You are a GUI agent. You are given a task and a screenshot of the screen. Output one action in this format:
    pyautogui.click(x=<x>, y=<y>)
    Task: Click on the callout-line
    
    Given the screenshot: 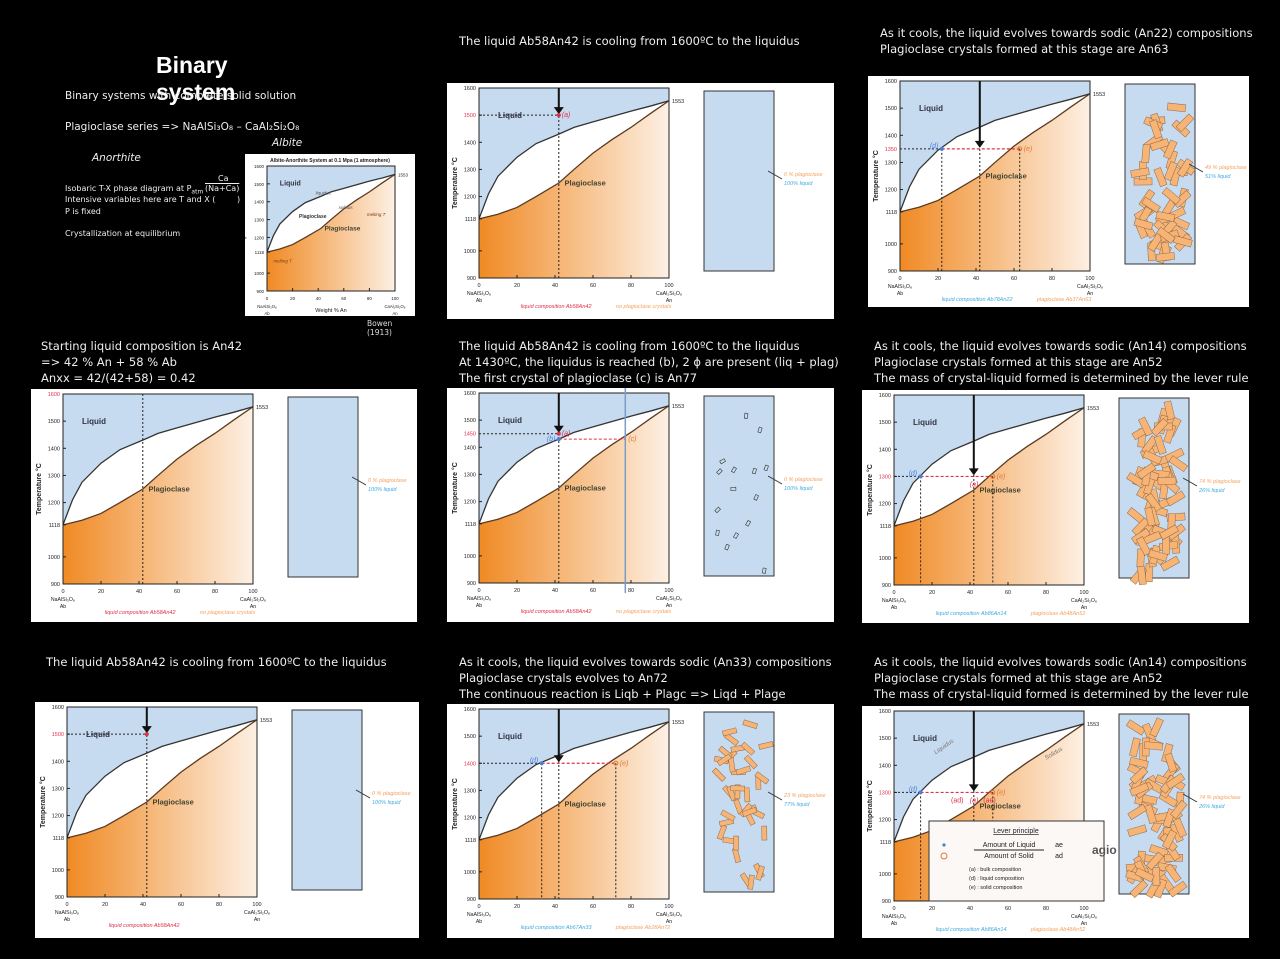 What is the action you would take?
    pyautogui.click(x=363, y=794)
    